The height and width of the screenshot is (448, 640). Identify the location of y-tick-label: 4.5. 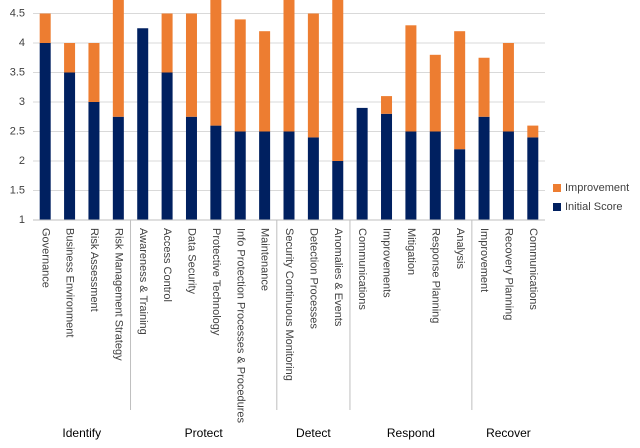
(17, 13).